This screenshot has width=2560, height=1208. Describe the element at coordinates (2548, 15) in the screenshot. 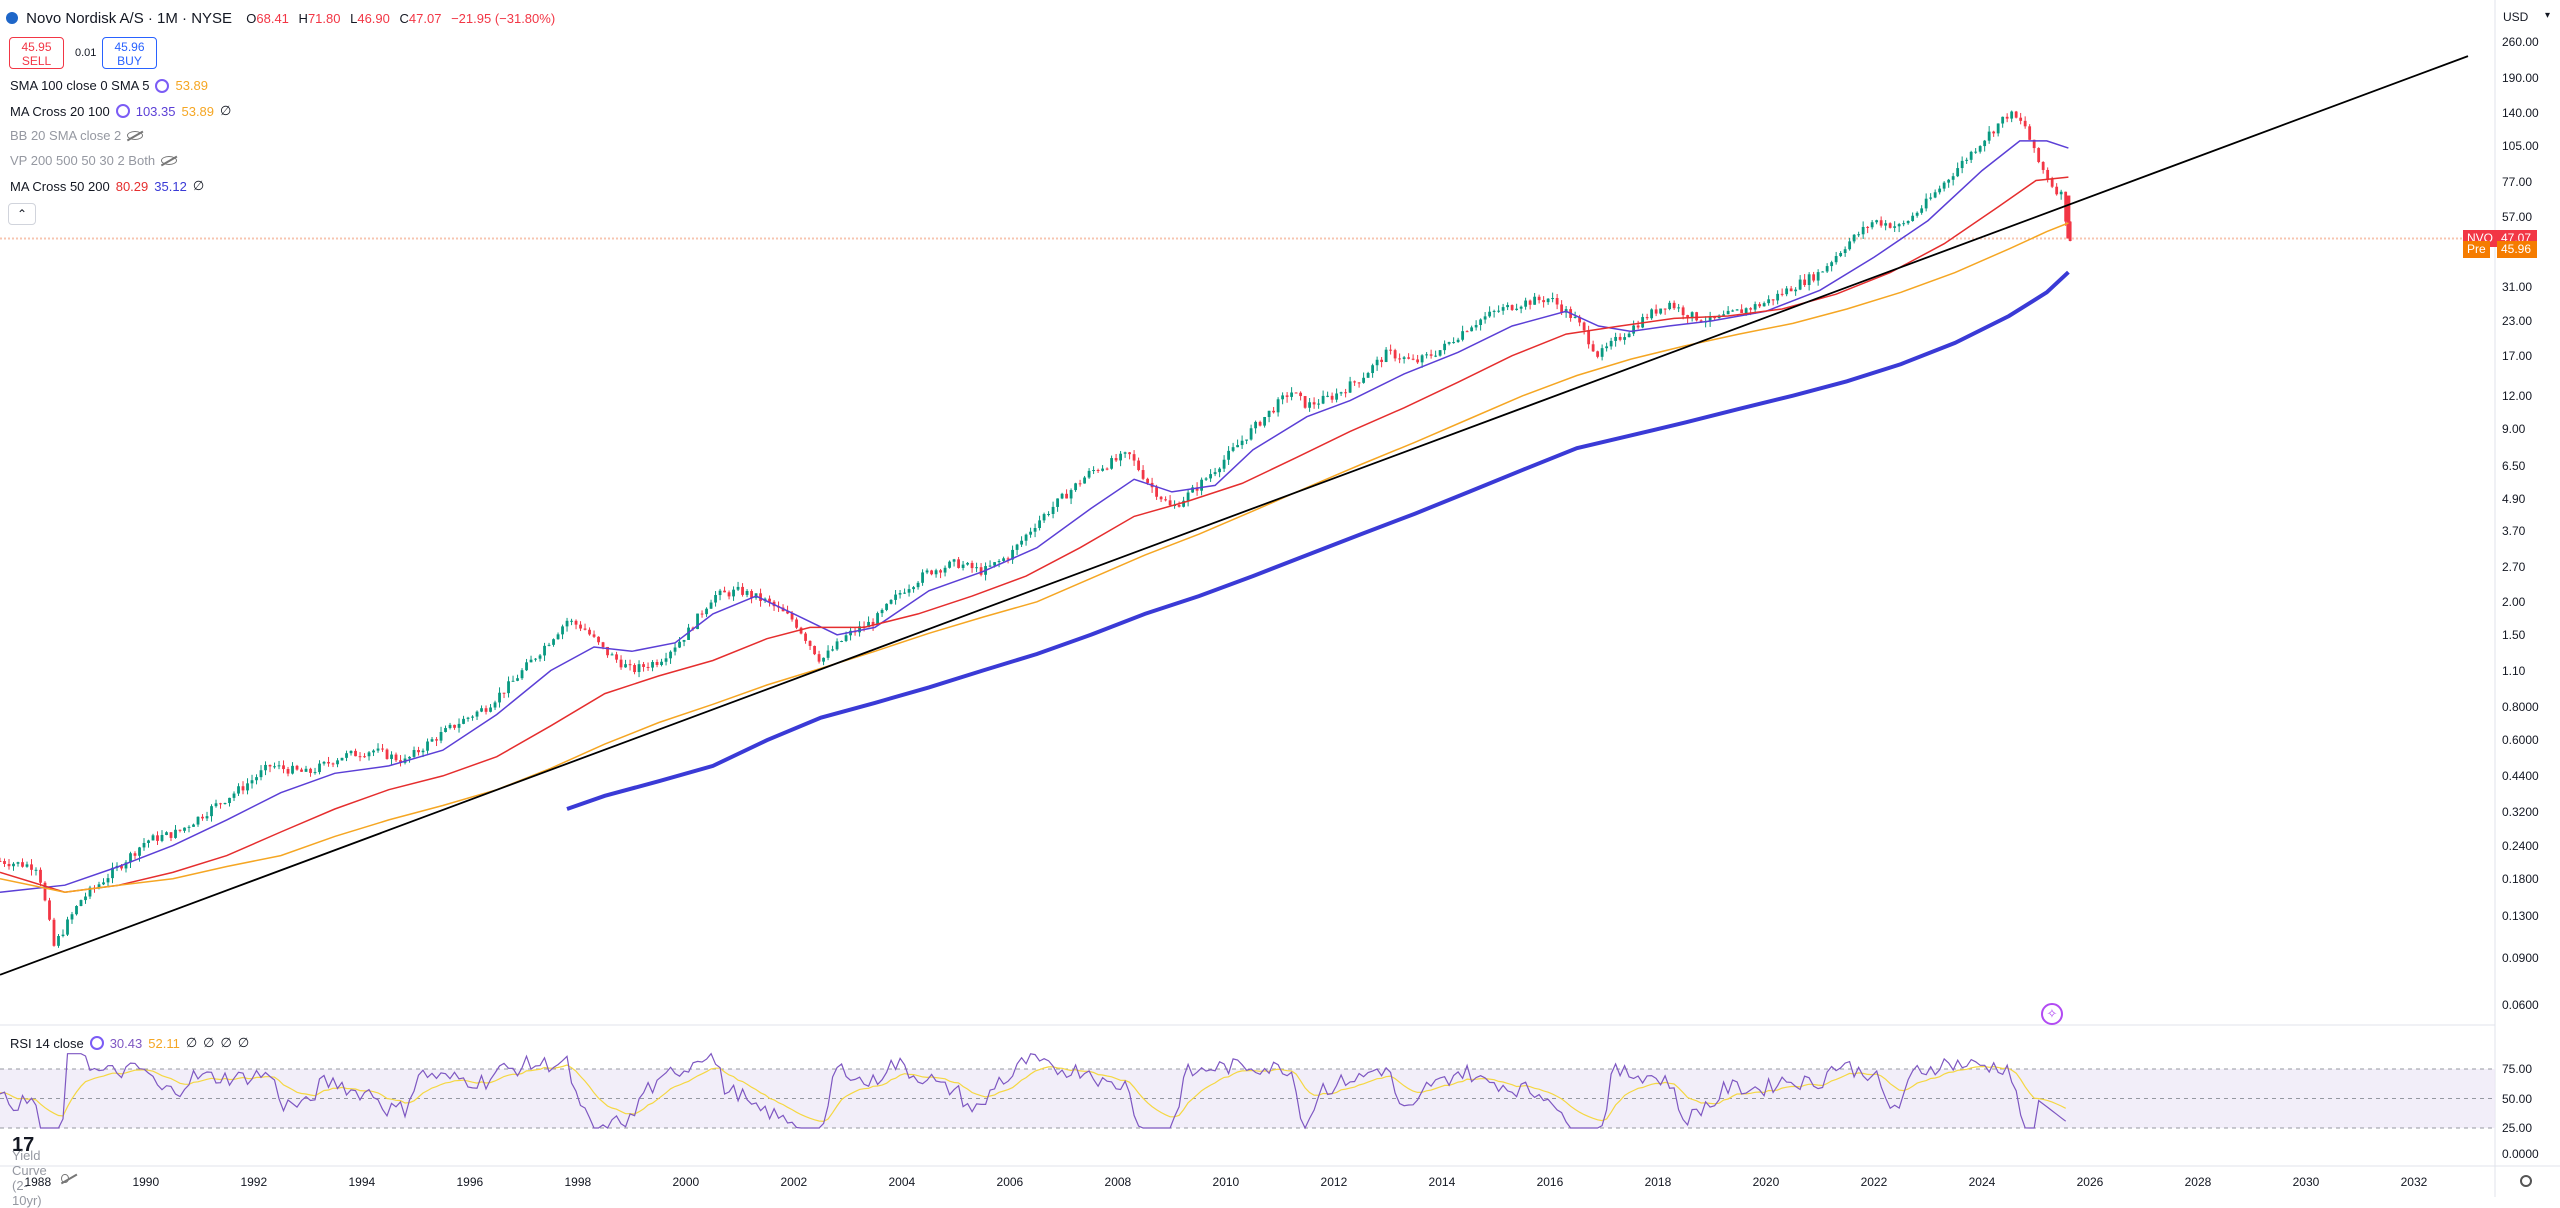

I see `caret-down-icon: ▾` at that location.